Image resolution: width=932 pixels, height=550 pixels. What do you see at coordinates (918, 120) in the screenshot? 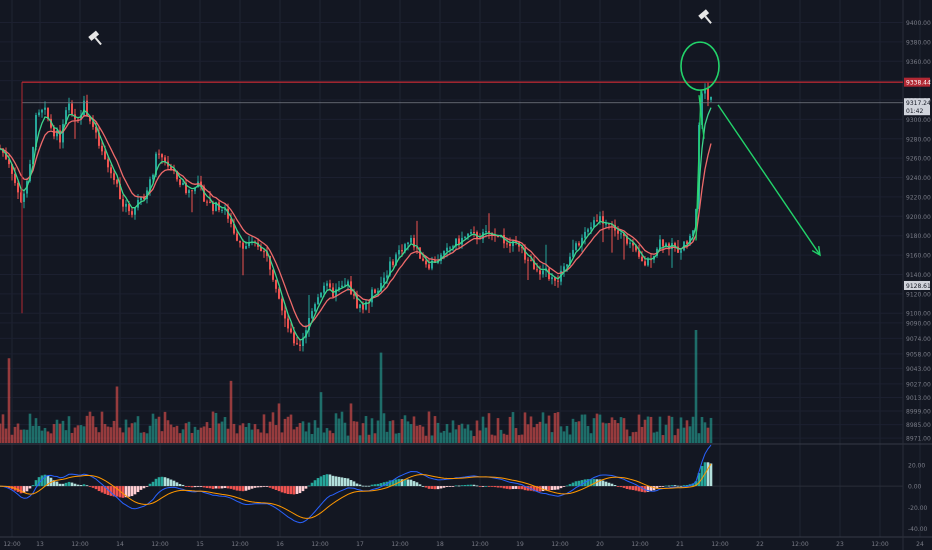
I see `price-tick-label: 9300.00` at bounding box center [918, 120].